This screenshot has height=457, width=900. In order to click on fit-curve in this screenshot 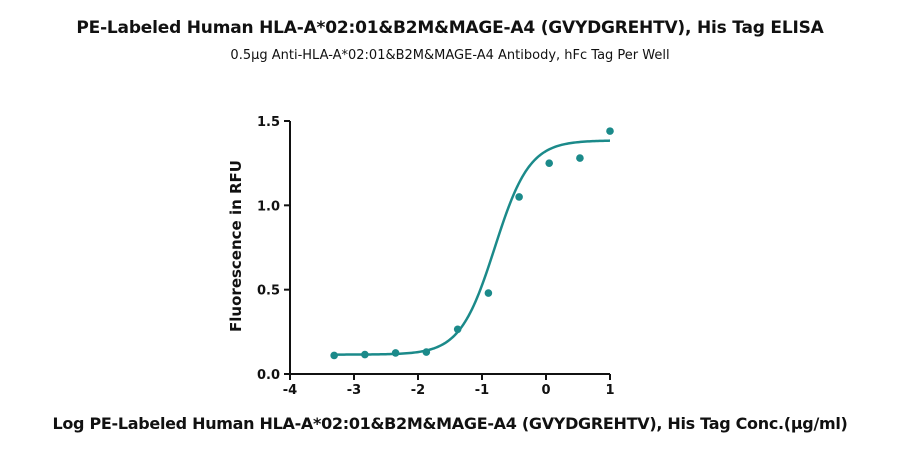, I will do `click(472, 247)`.